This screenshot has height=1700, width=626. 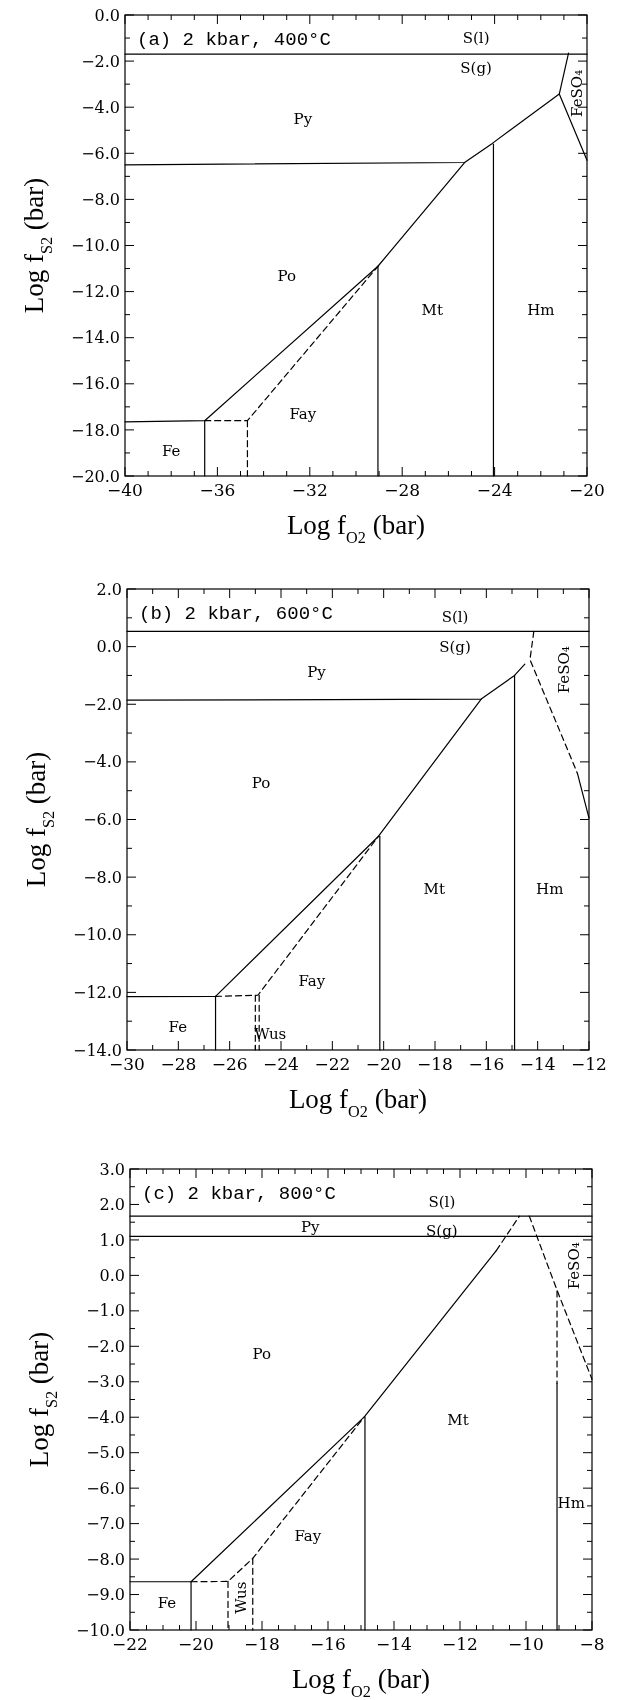 What do you see at coordinates (105, 1595) in the screenshot?
I see `y-tick-label: −9.0` at bounding box center [105, 1595].